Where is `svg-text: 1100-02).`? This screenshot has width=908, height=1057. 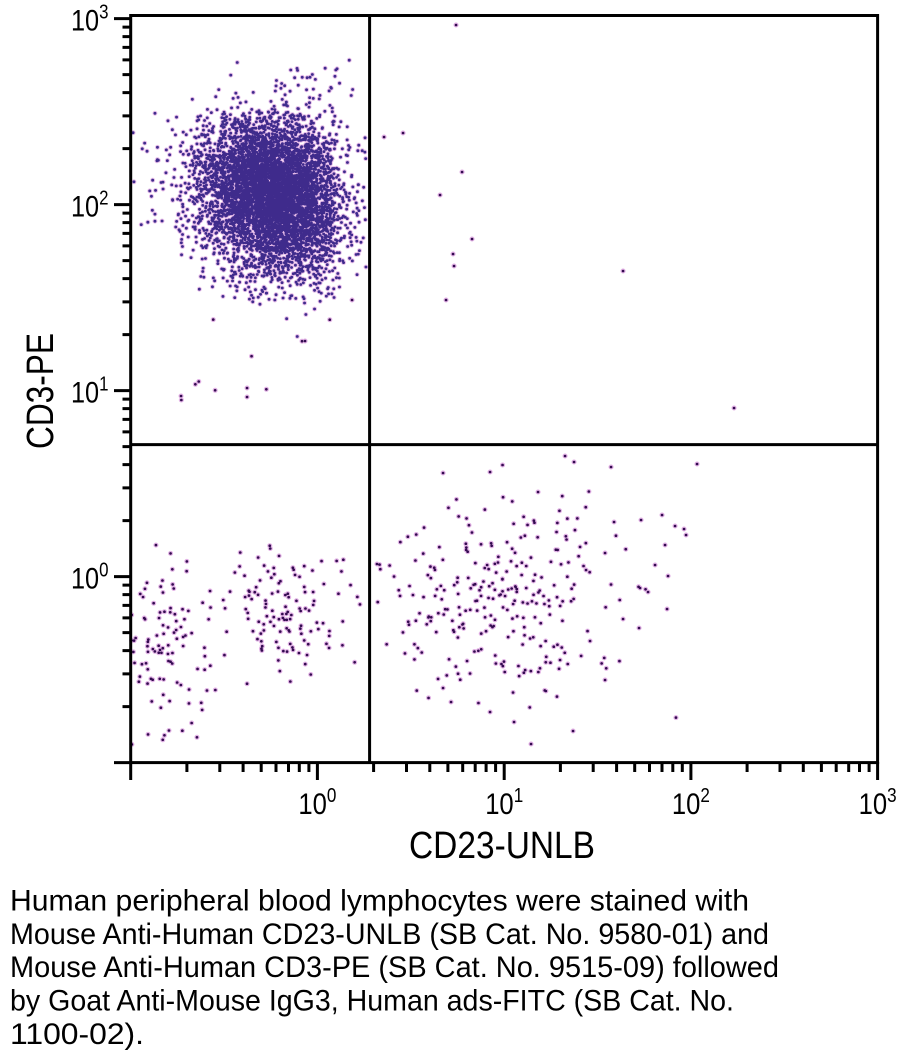 svg-text: 1100-02). is located at coordinates (77, 1034).